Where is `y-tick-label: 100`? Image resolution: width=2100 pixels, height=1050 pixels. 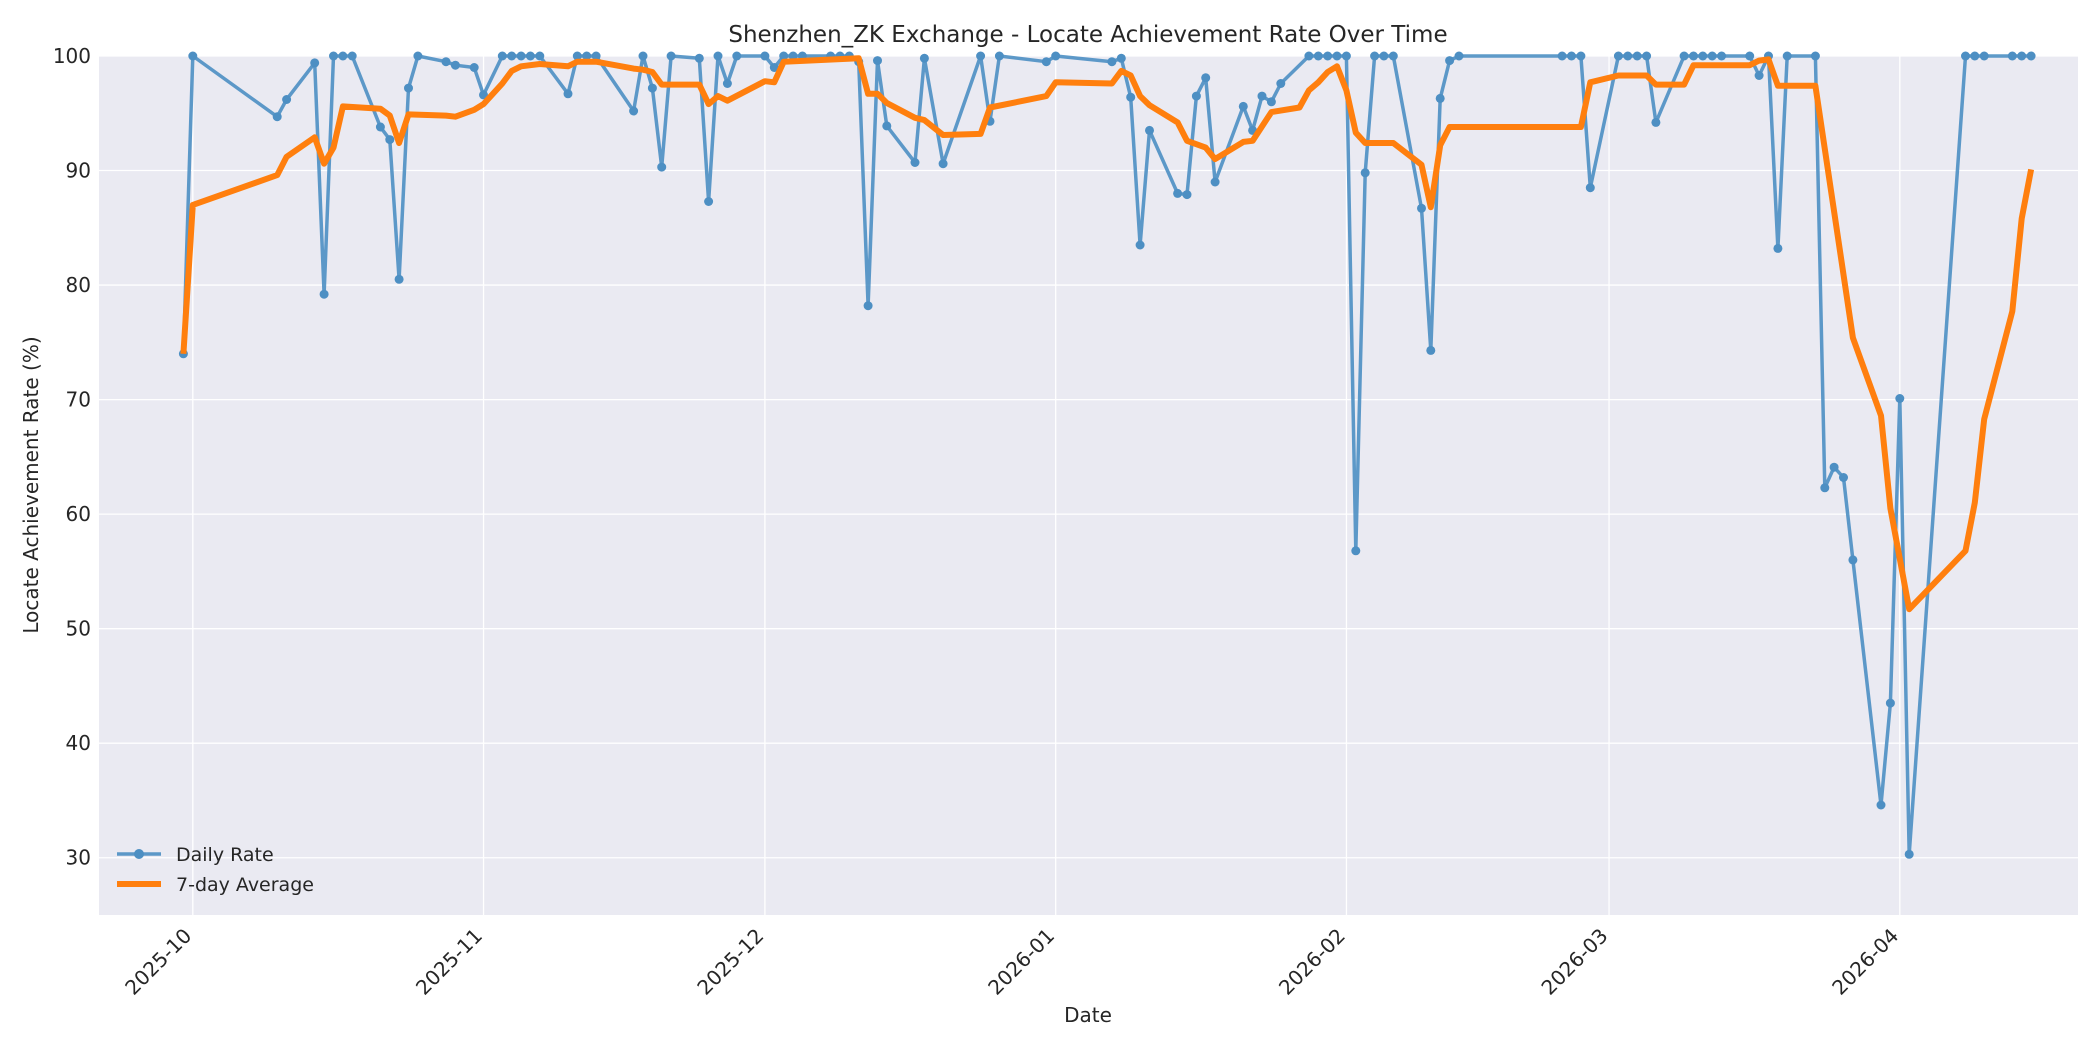
y-tick-label: 100 is located at coordinates (72, 56).